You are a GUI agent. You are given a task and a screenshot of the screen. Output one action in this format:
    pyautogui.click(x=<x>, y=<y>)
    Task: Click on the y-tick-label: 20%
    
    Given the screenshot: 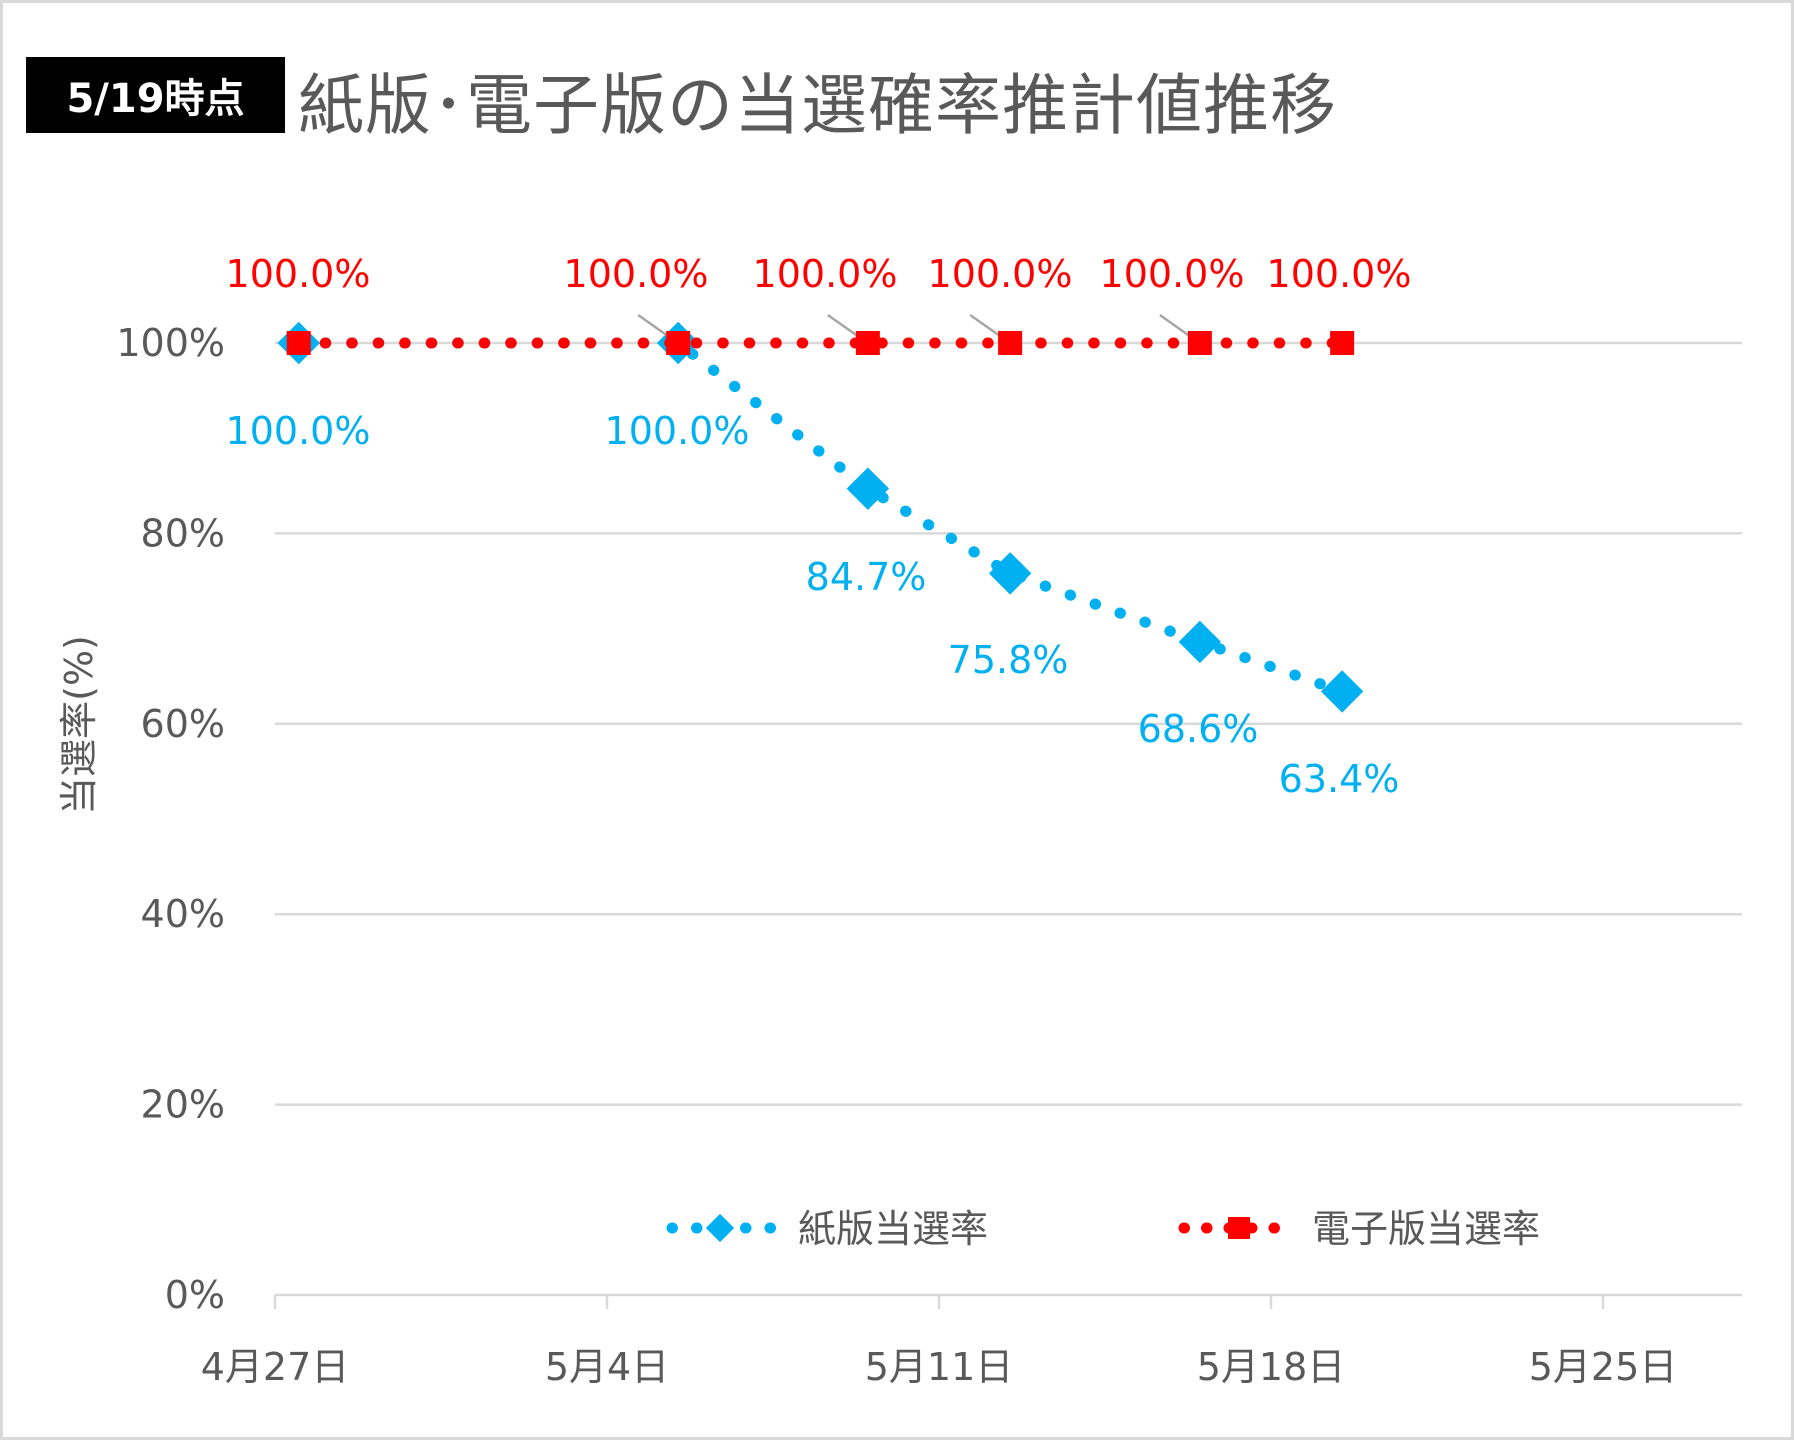 What is the action you would take?
    pyautogui.click(x=183, y=1105)
    